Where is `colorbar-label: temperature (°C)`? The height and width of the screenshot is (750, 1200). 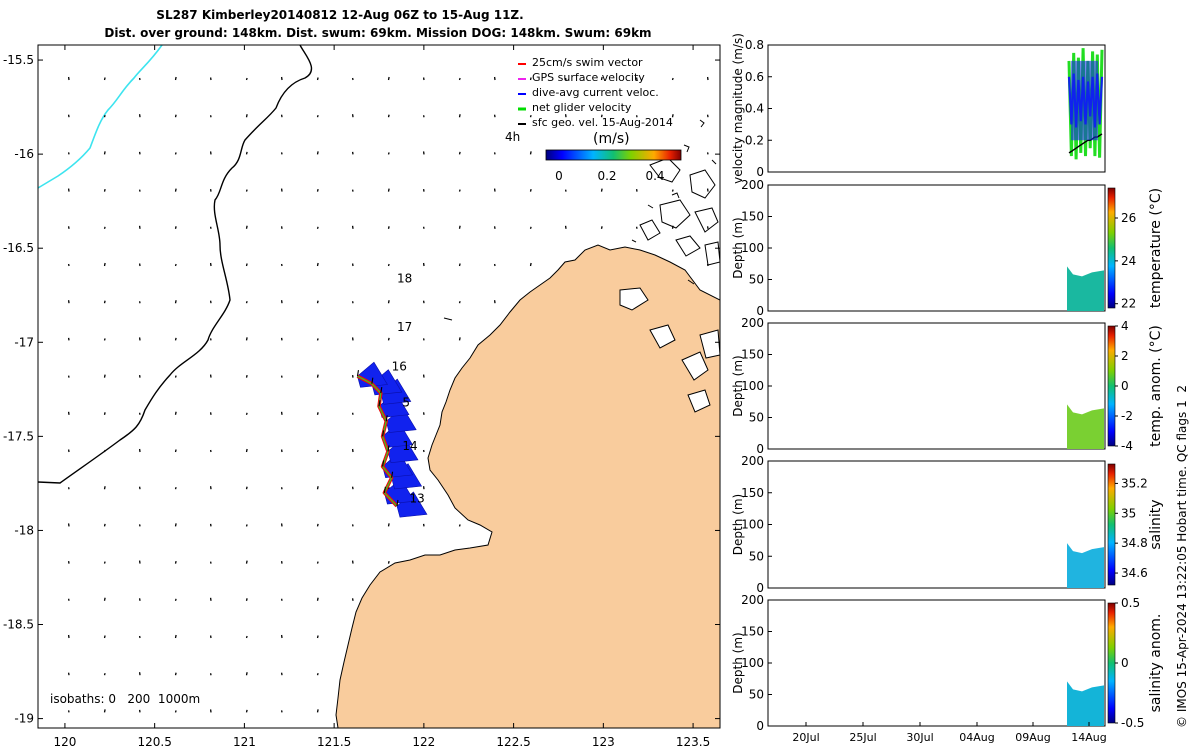 colorbar-label: temperature (°C) is located at coordinates (1156, 248).